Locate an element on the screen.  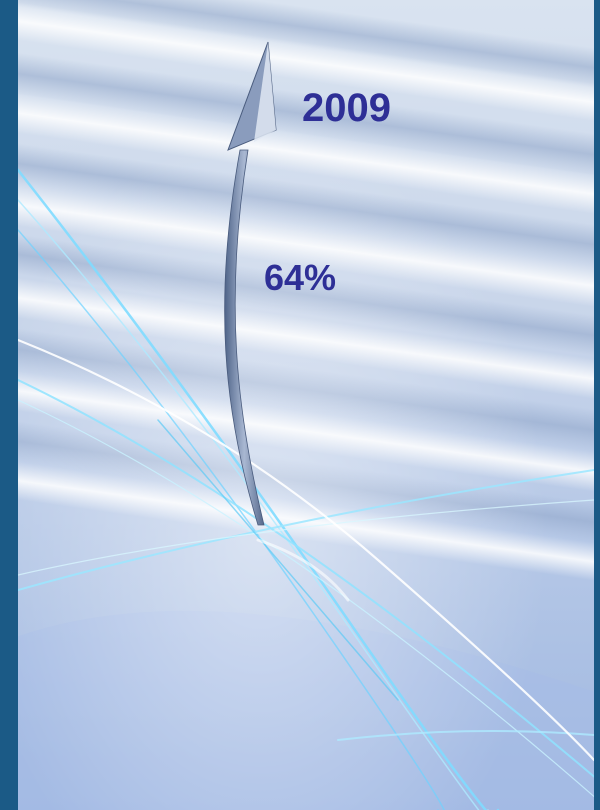
year-label: 2009 is located at coordinates (346, 108).